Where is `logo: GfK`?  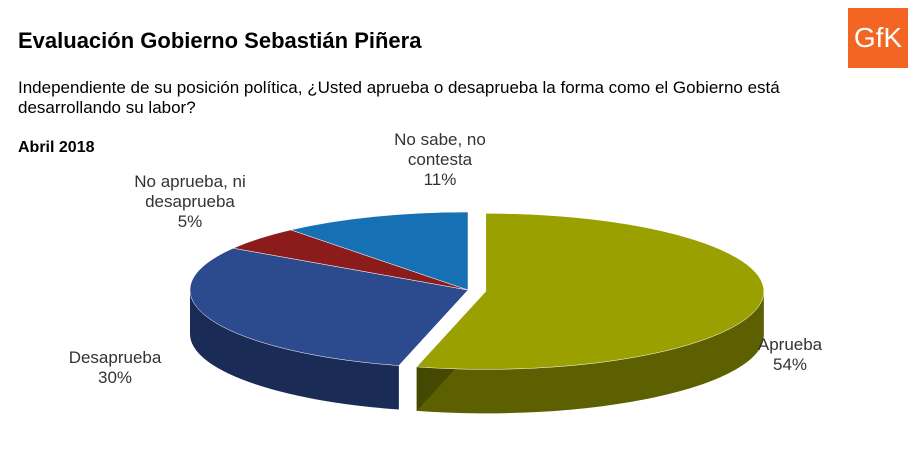
logo: GfK is located at coordinates (878, 38).